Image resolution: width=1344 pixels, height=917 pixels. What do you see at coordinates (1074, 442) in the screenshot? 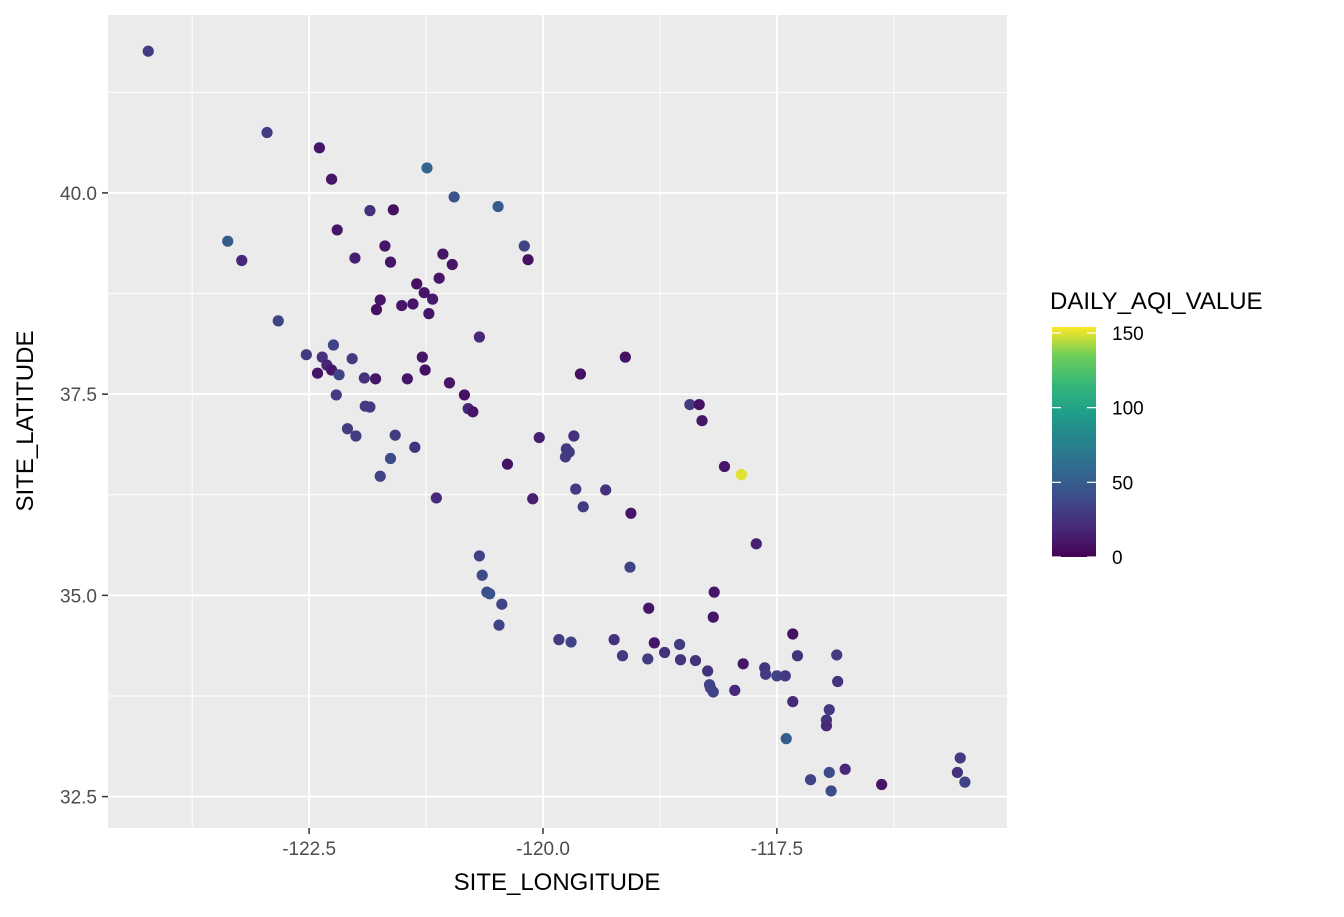
I see `legend-colorbar` at bounding box center [1074, 442].